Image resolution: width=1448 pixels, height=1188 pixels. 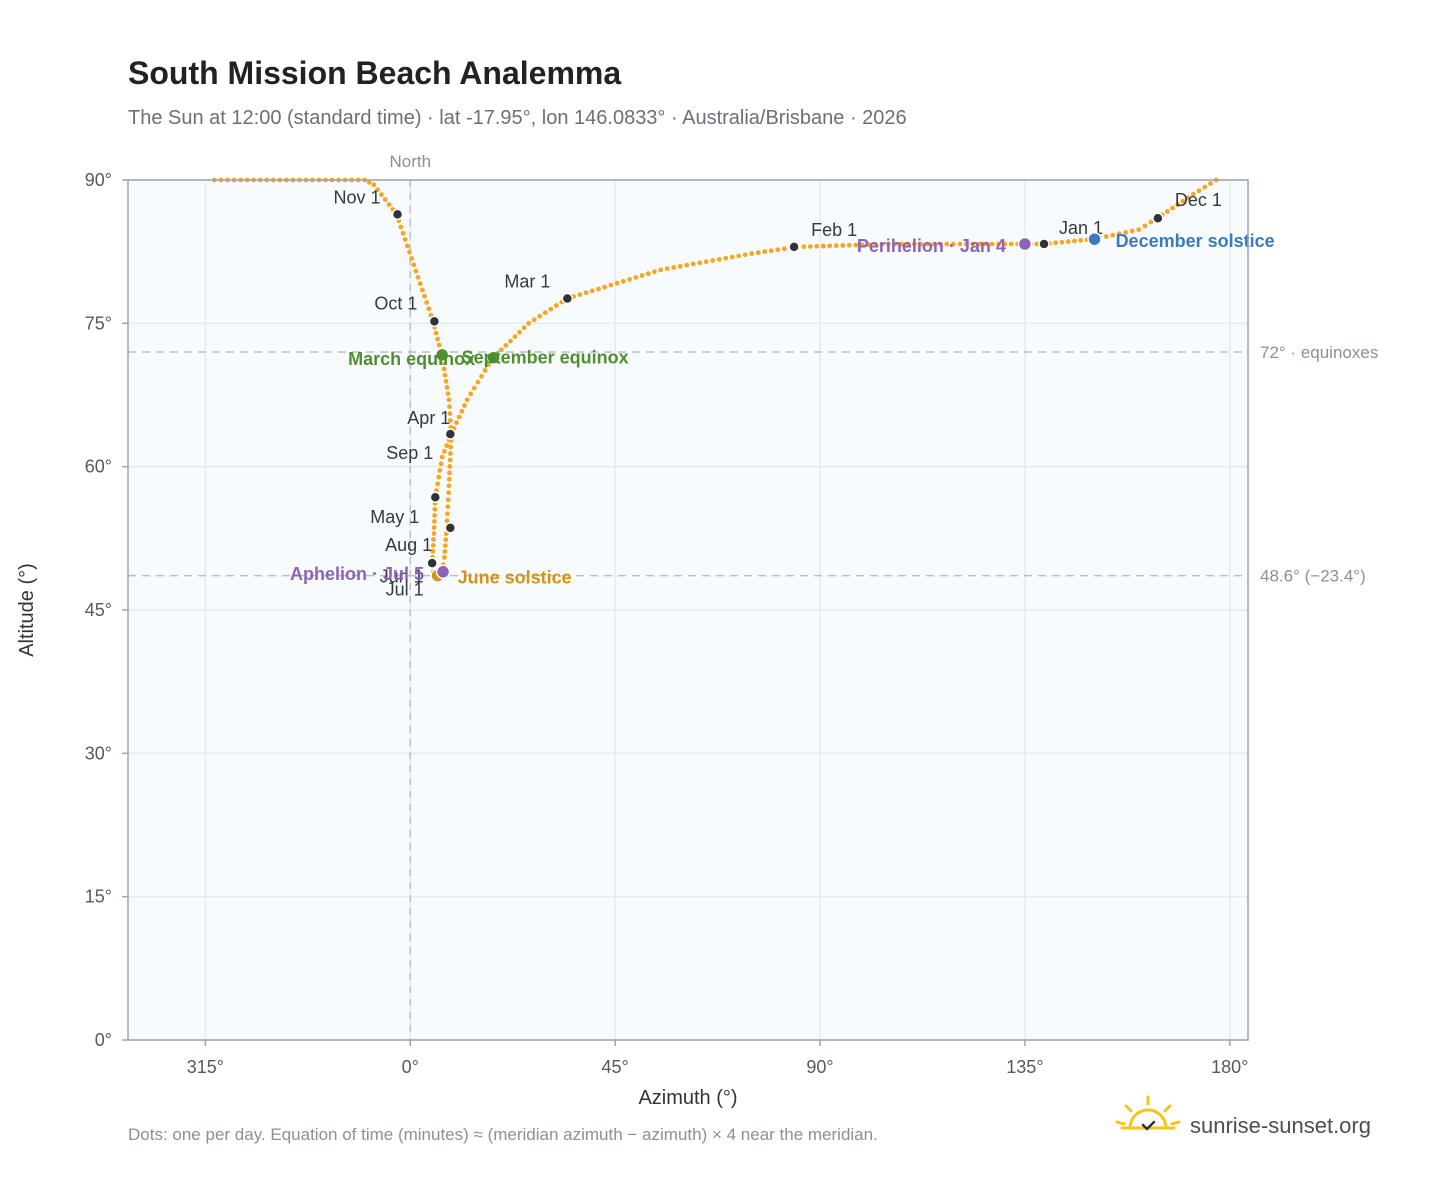 What do you see at coordinates (394, 517) in the screenshot?
I see `month-label: May 1` at bounding box center [394, 517].